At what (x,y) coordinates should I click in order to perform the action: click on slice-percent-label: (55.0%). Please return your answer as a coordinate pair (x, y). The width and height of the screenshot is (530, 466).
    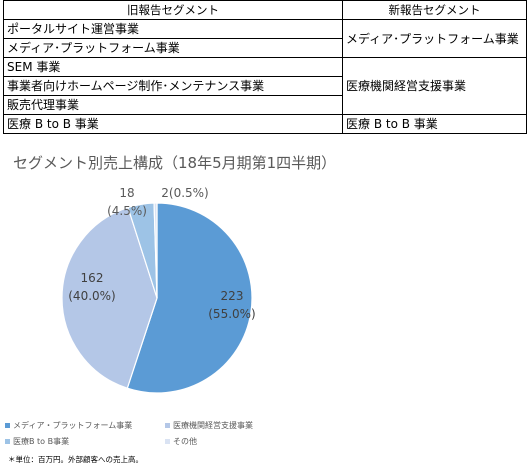
    Looking at the image, I should click on (231, 314).